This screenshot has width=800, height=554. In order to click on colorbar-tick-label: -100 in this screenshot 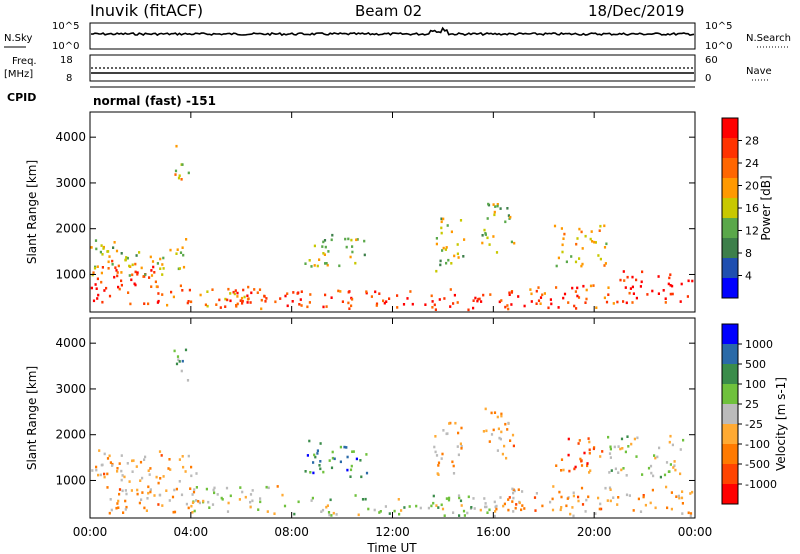, I will do `click(757, 444)`.